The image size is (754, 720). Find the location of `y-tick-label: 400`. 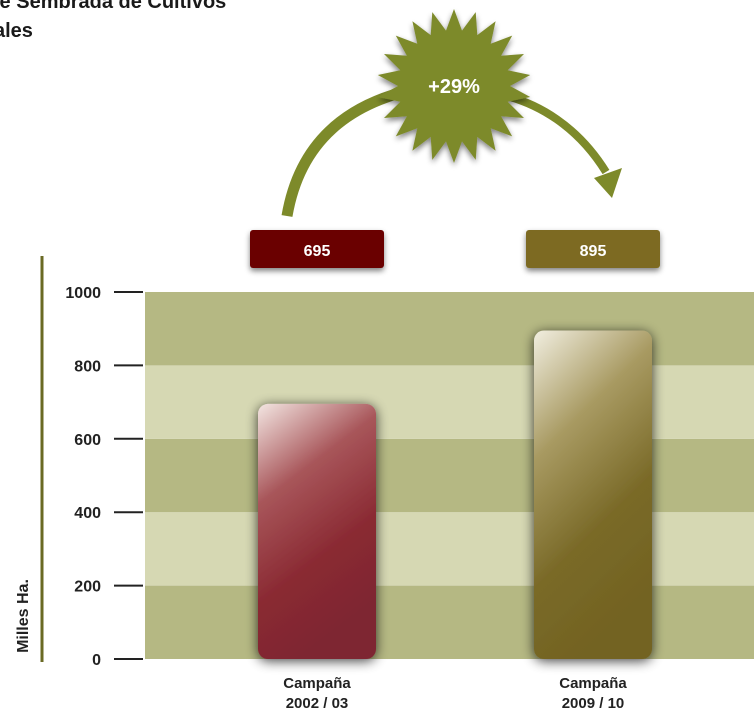

y-tick-label: 400 is located at coordinates (87, 513).